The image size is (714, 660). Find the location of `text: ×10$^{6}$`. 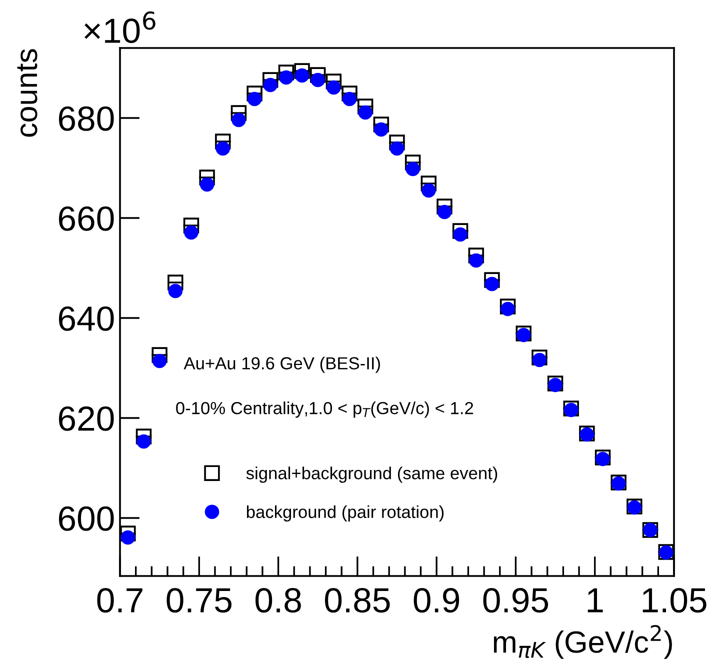

text: ×10$^{6}$ is located at coordinates (120, 27).